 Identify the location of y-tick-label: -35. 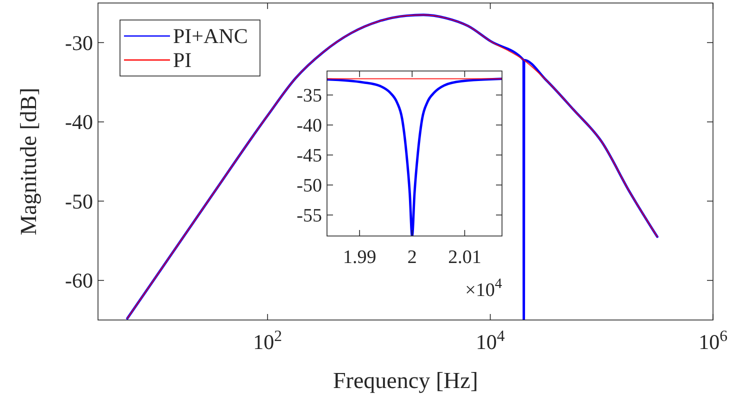
(309, 96).